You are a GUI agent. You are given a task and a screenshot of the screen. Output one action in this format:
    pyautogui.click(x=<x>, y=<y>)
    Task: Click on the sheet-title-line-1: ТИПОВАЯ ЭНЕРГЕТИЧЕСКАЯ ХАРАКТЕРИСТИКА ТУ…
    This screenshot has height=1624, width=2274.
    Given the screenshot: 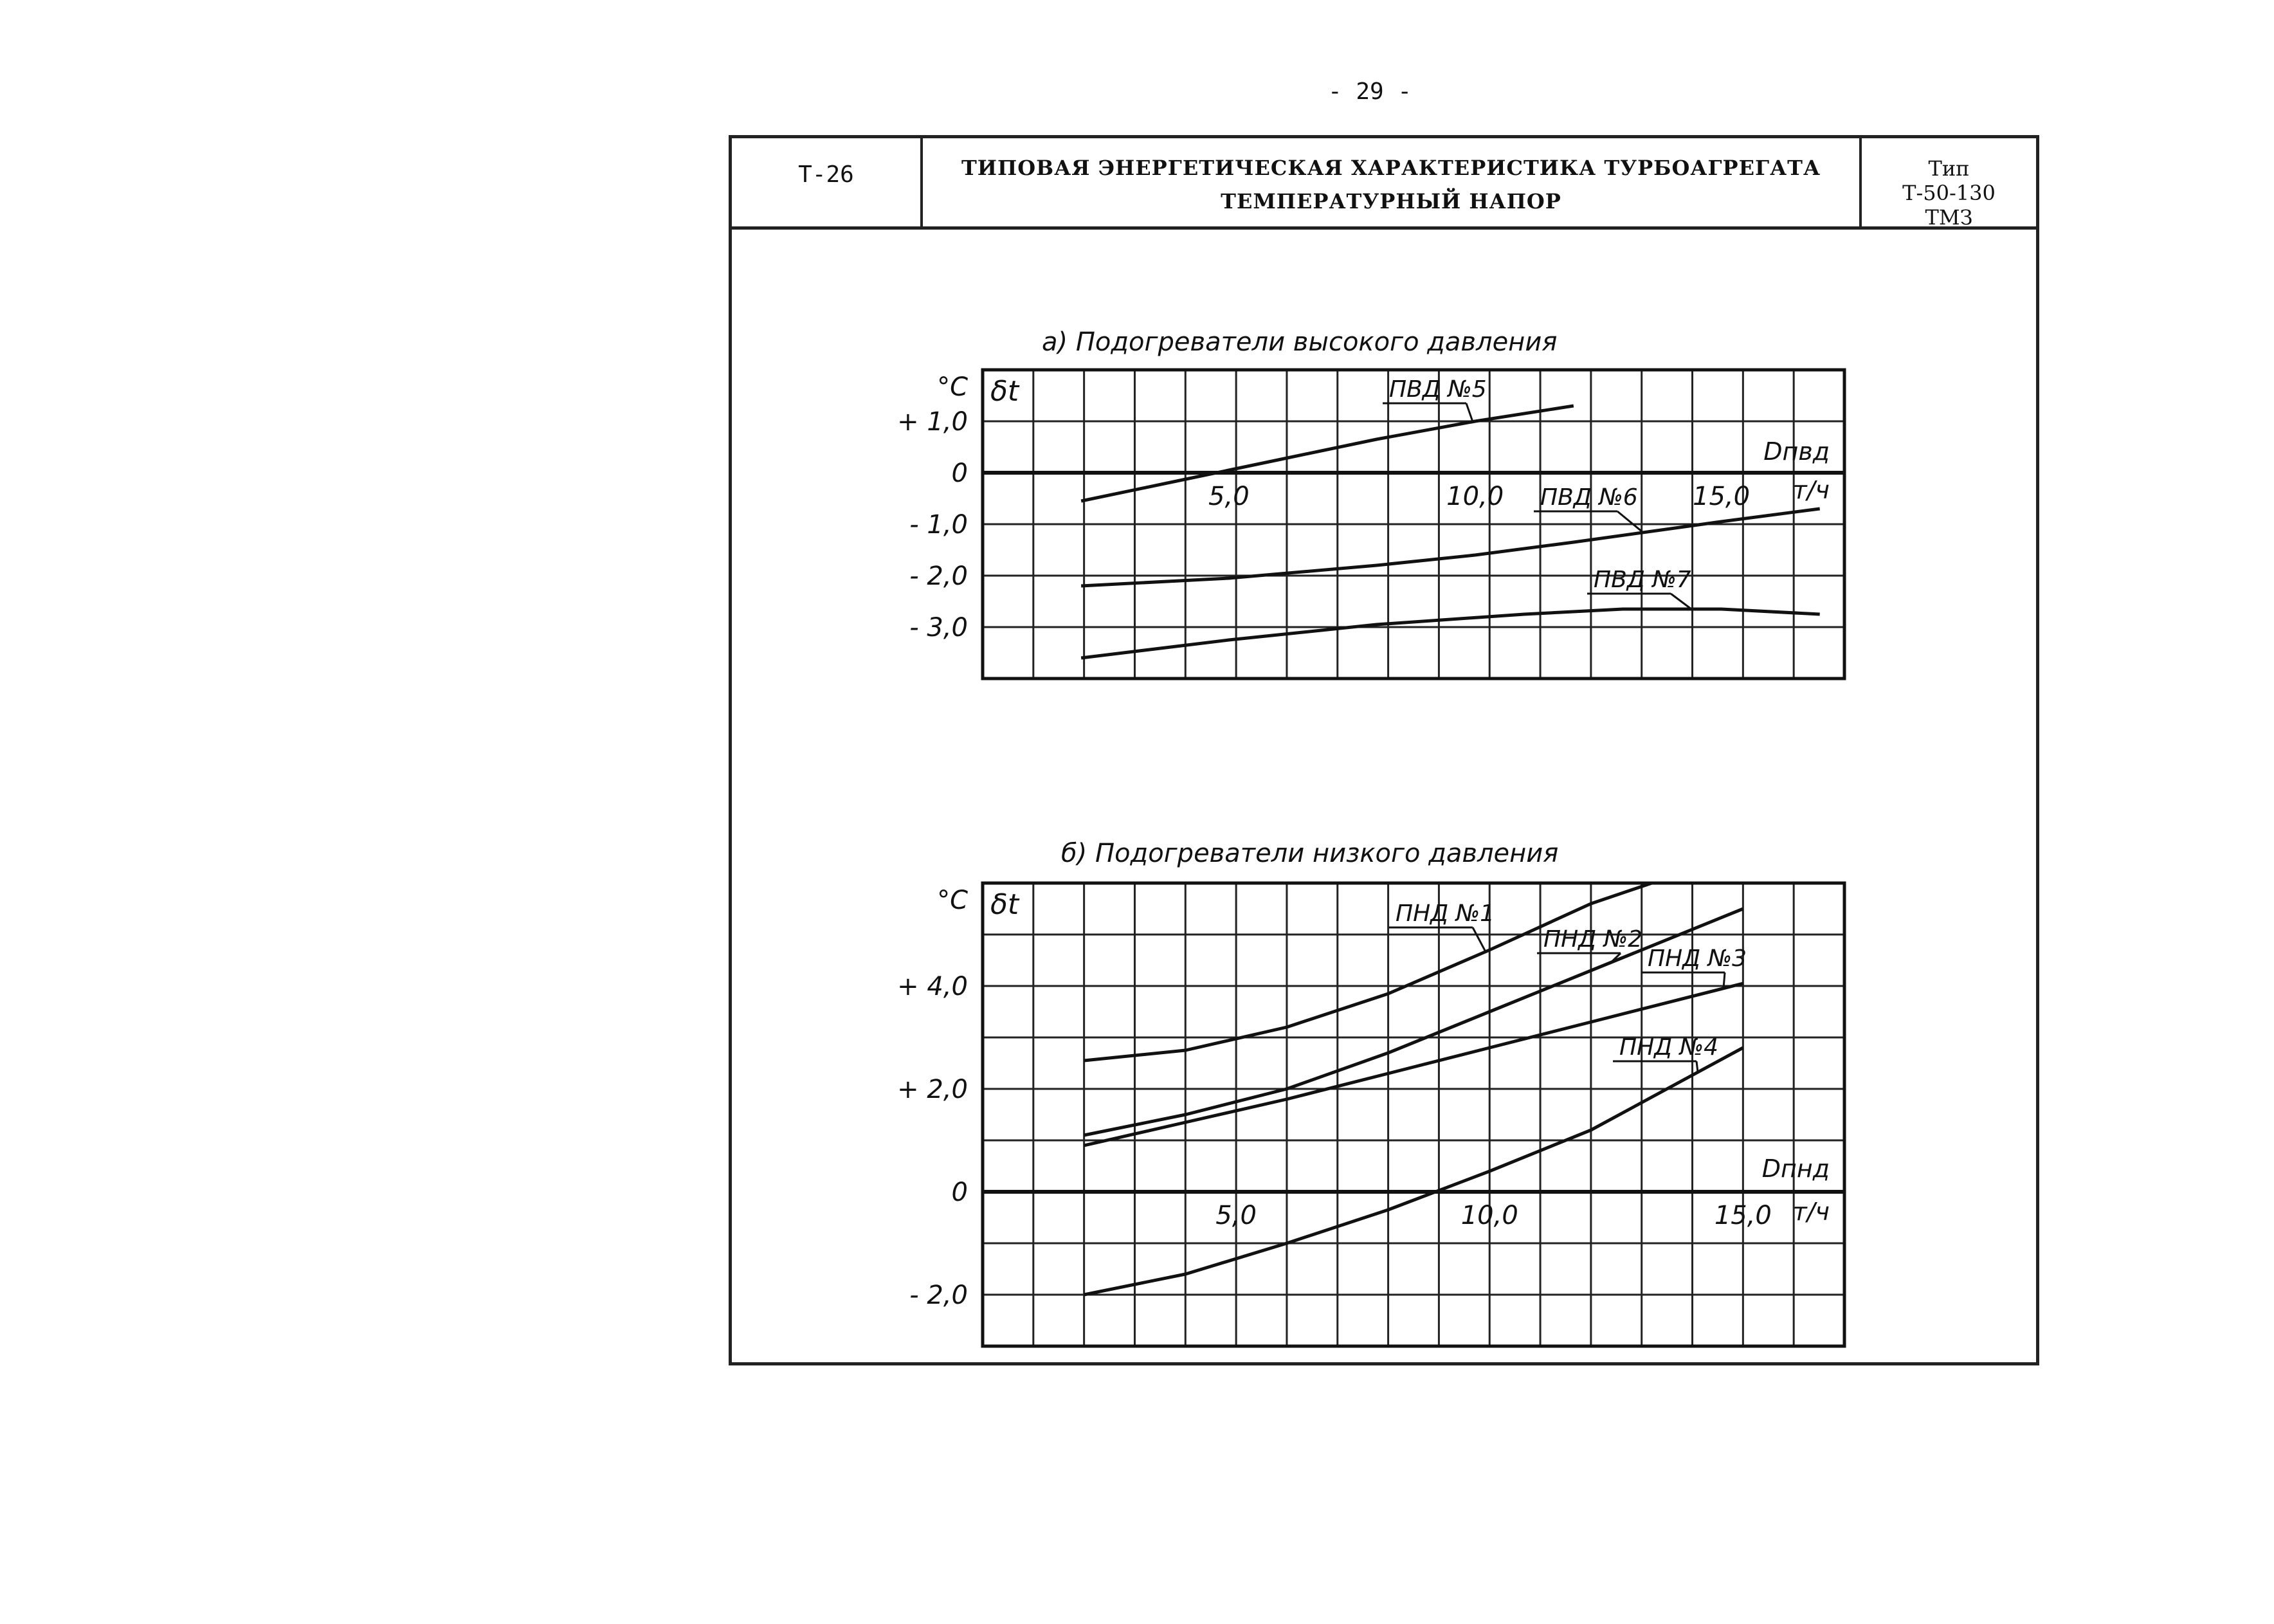 What is the action you would take?
    pyautogui.click(x=1391, y=168)
    